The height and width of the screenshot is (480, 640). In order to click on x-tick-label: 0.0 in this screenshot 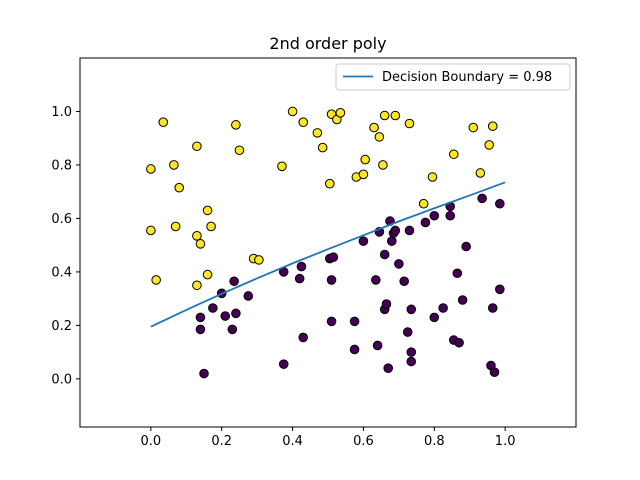, I will do `click(151, 441)`.